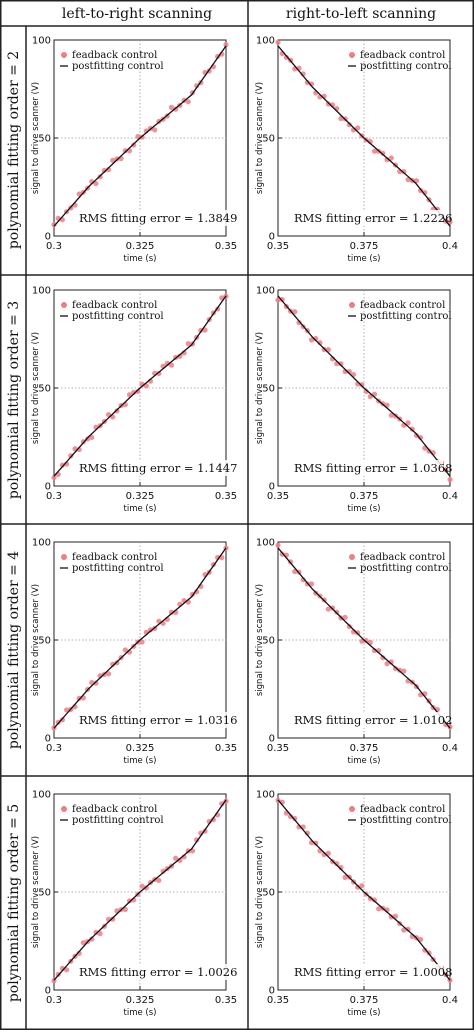 The height and width of the screenshot is (1030, 474). What do you see at coordinates (158, 972) in the screenshot?
I see `rms-annotation: RMS fitting error = 1.0026` at bounding box center [158, 972].